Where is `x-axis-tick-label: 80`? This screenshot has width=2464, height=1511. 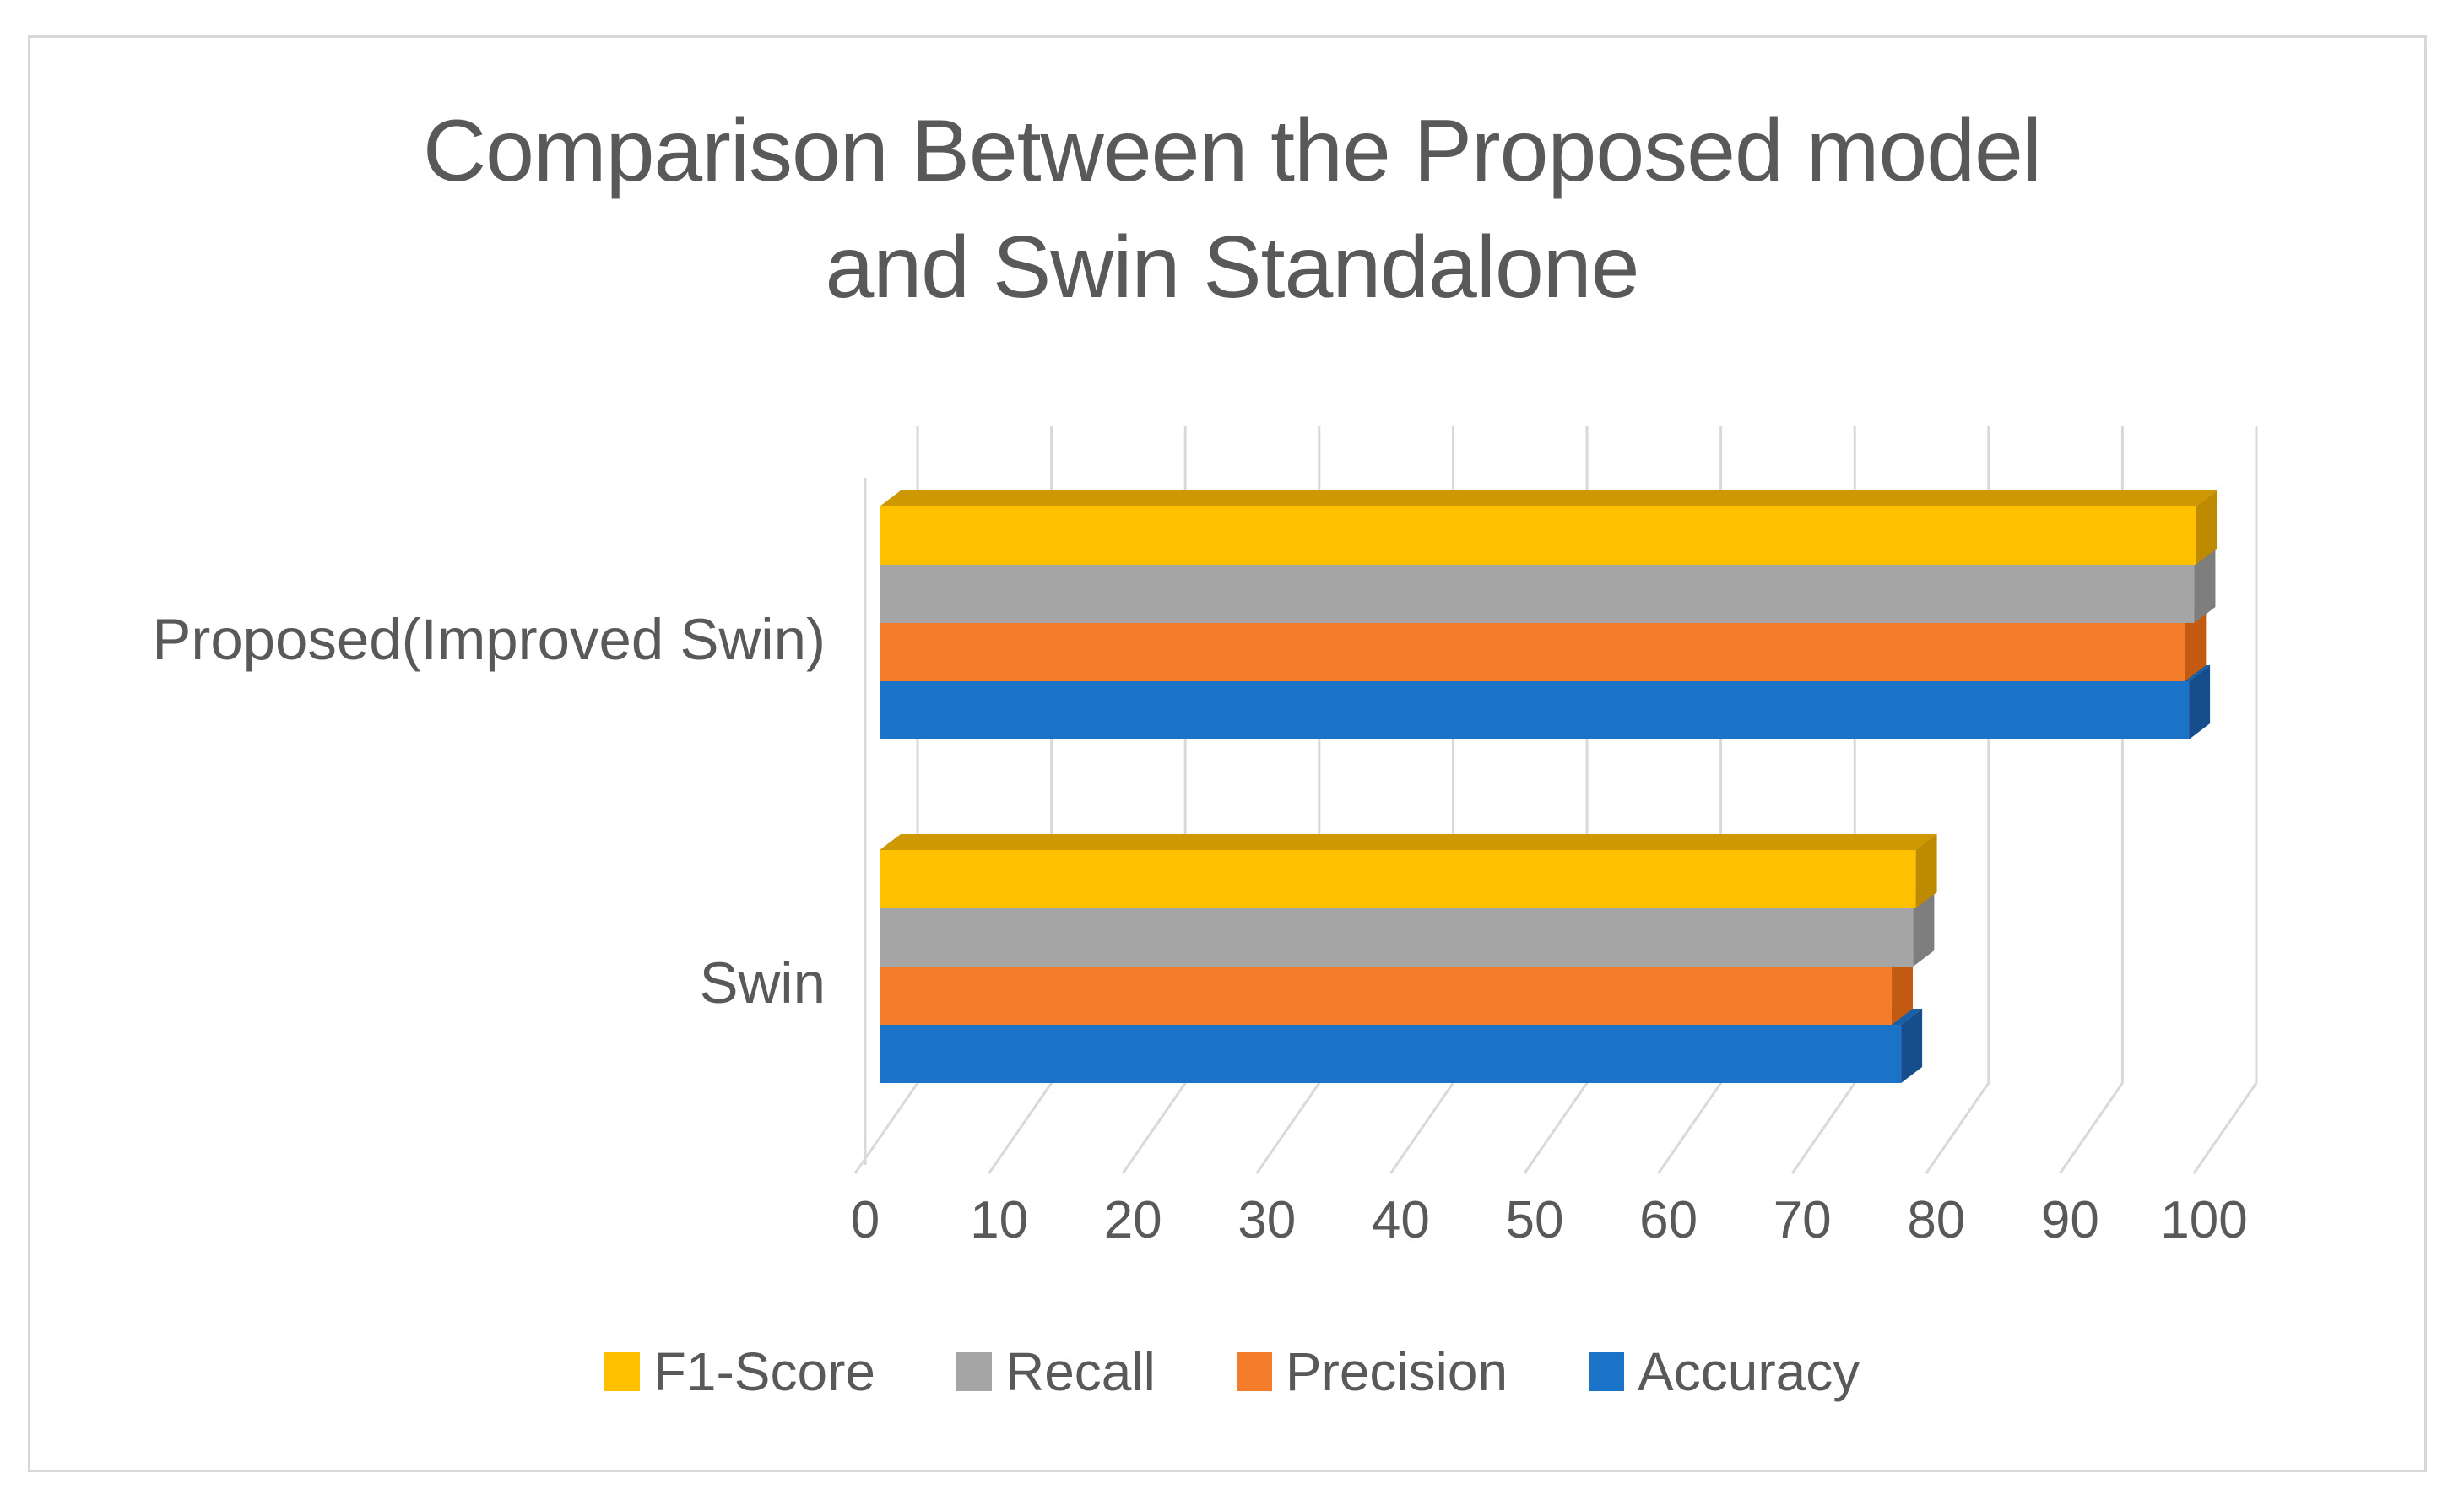 x-axis-tick-label: 80 is located at coordinates (1936, 1220).